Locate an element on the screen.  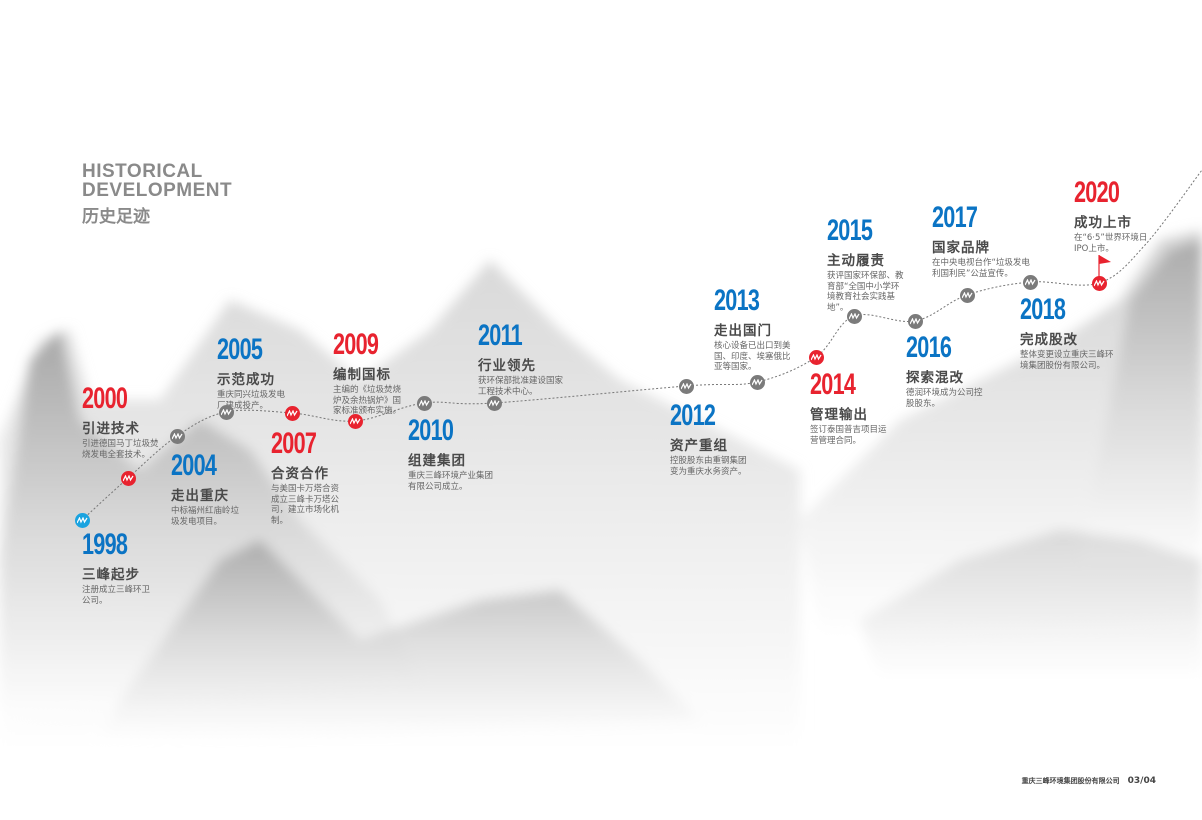
event-title: 管理输出 is located at coordinates (839, 415).